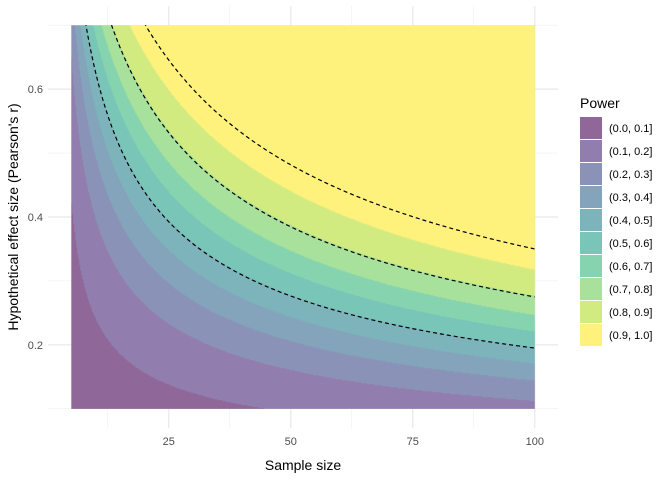 This screenshot has height=480, width=672. I want to click on y-axis-title: Hypothetical effect size (Pearson's r), so click(13, 216).